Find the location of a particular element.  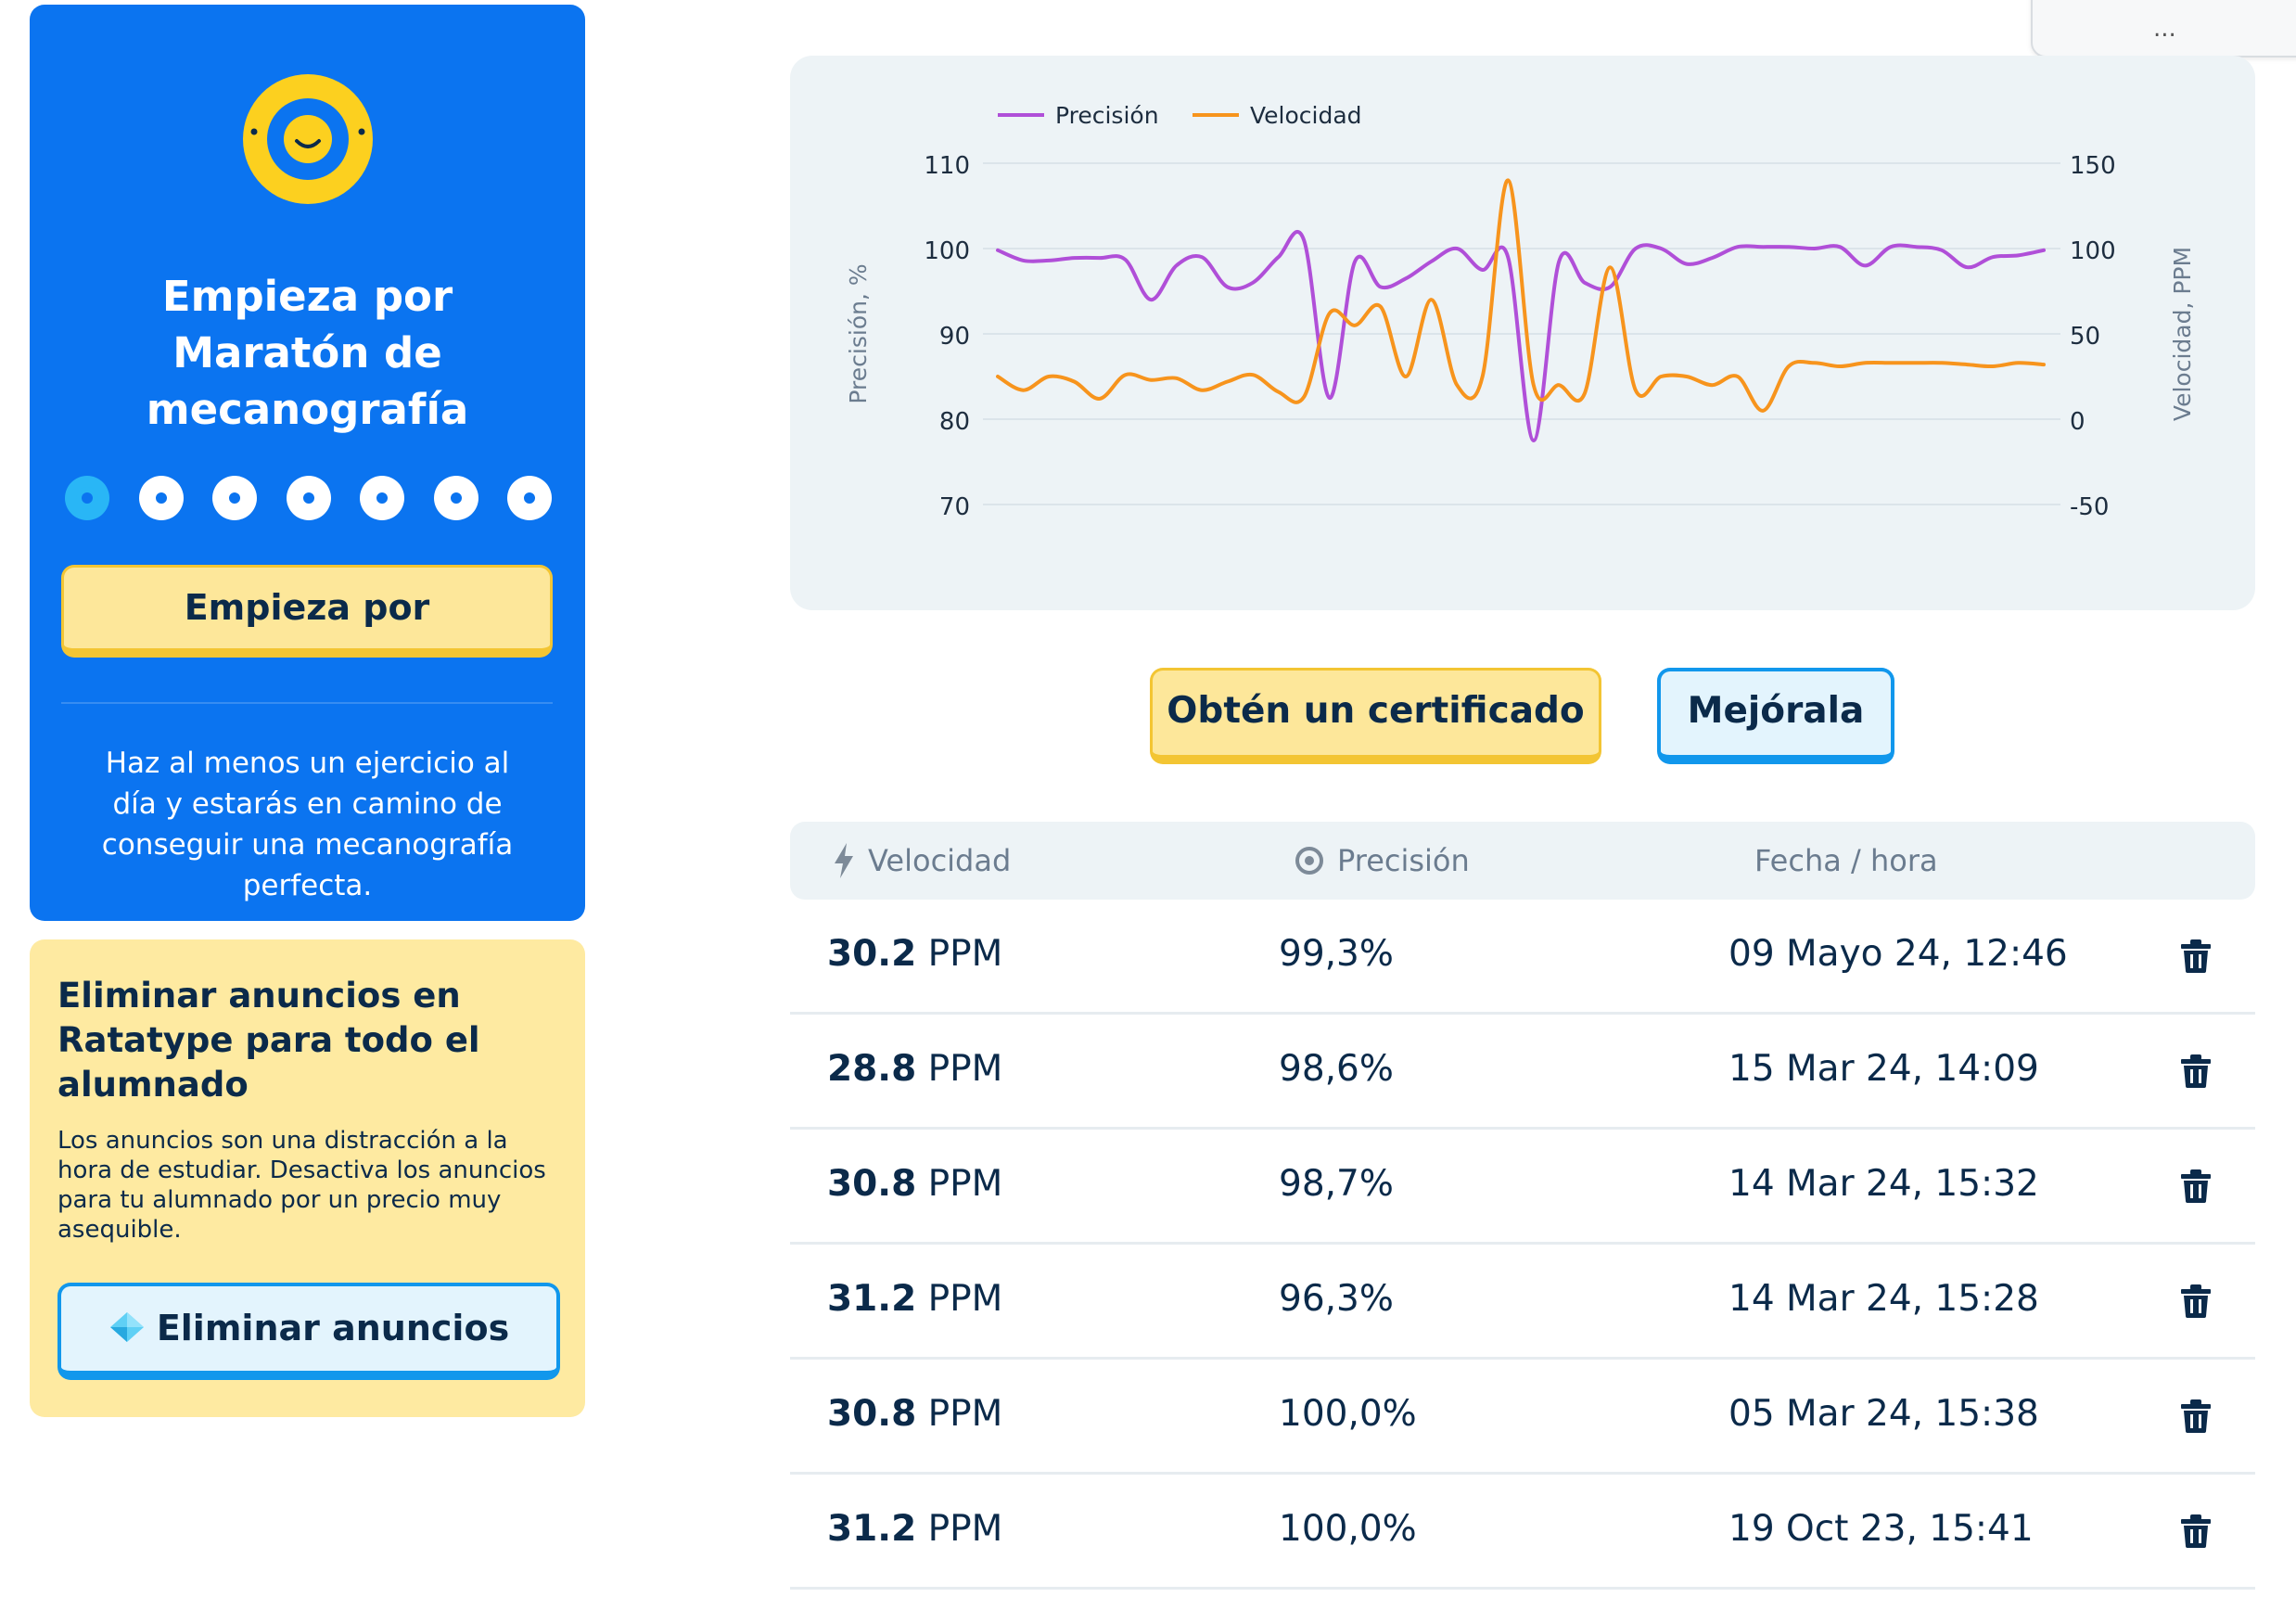

series-line-speed is located at coordinates (1521, 295).